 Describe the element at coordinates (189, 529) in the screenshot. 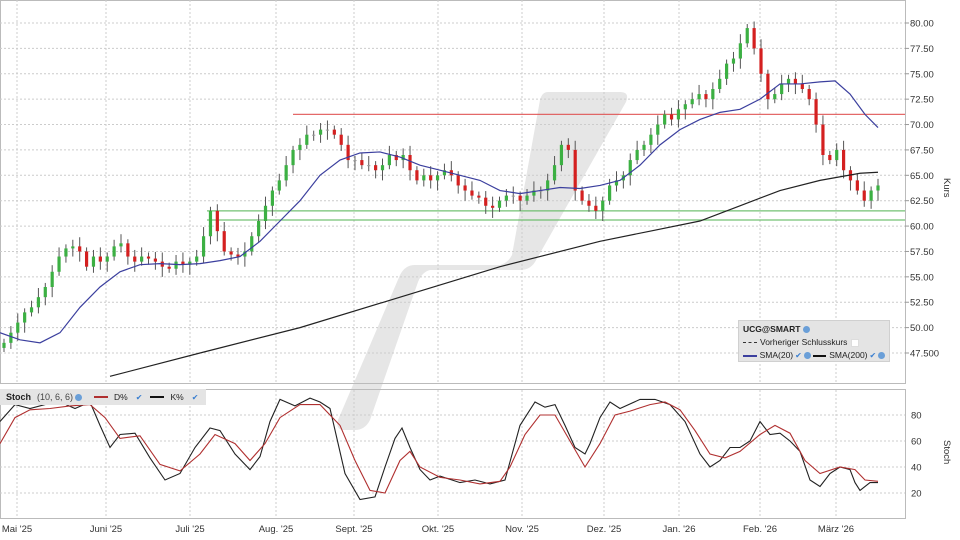

I see `svg-text: Juli '25` at that location.